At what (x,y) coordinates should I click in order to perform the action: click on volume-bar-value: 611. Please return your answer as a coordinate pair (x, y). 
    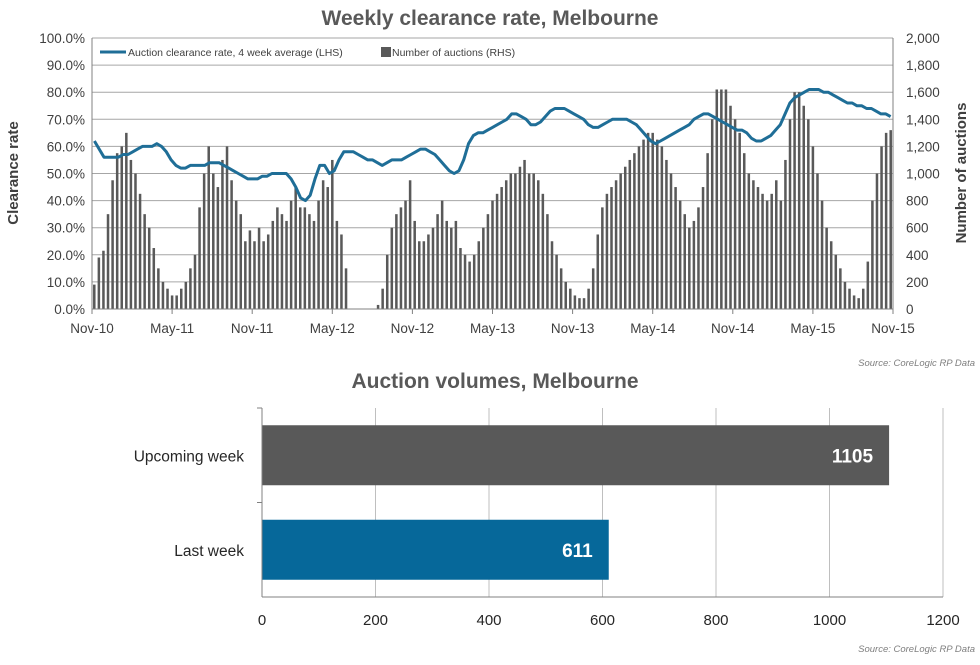
    Looking at the image, I should click on (577, 551).